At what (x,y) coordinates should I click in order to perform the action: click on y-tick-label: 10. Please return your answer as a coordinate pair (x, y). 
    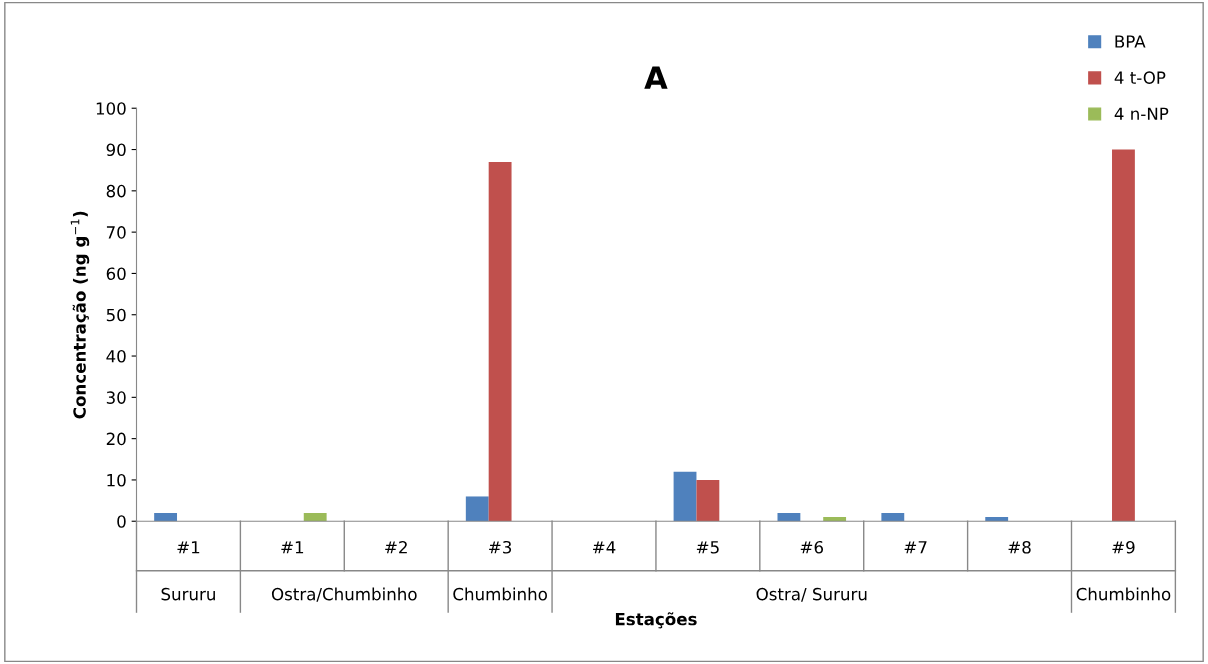
    Looking at the image, I should click on (116, 480).